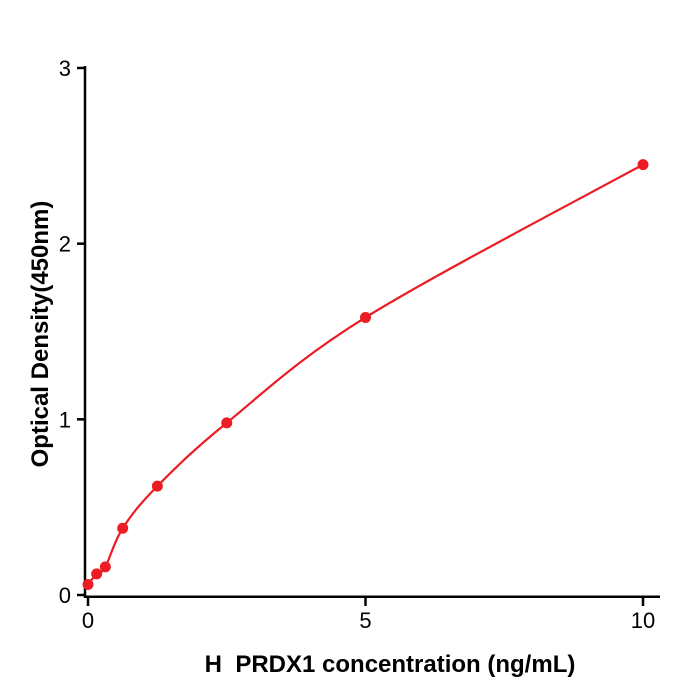  Describe the element at coordinates (643, 620) in the screenshot. I see `x-tick-label: 10` at that location.